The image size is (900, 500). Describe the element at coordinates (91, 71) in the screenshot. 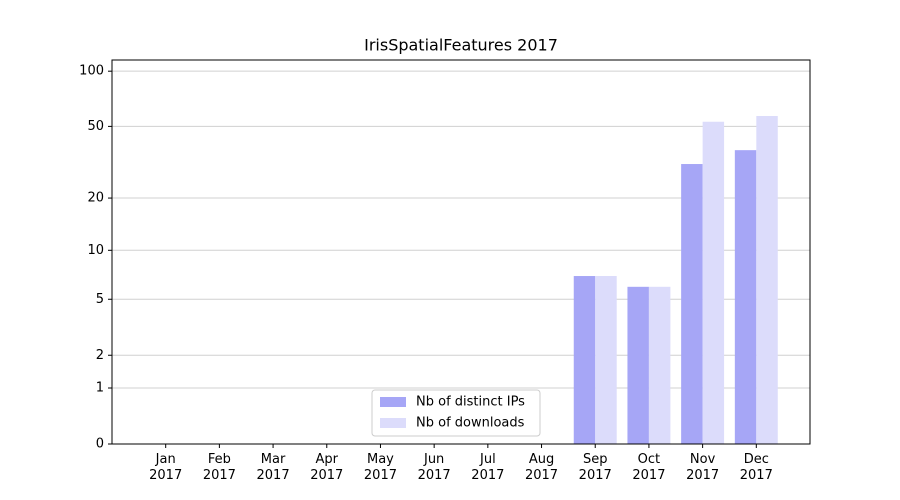

I see `y-tick-label: 100` at that location.